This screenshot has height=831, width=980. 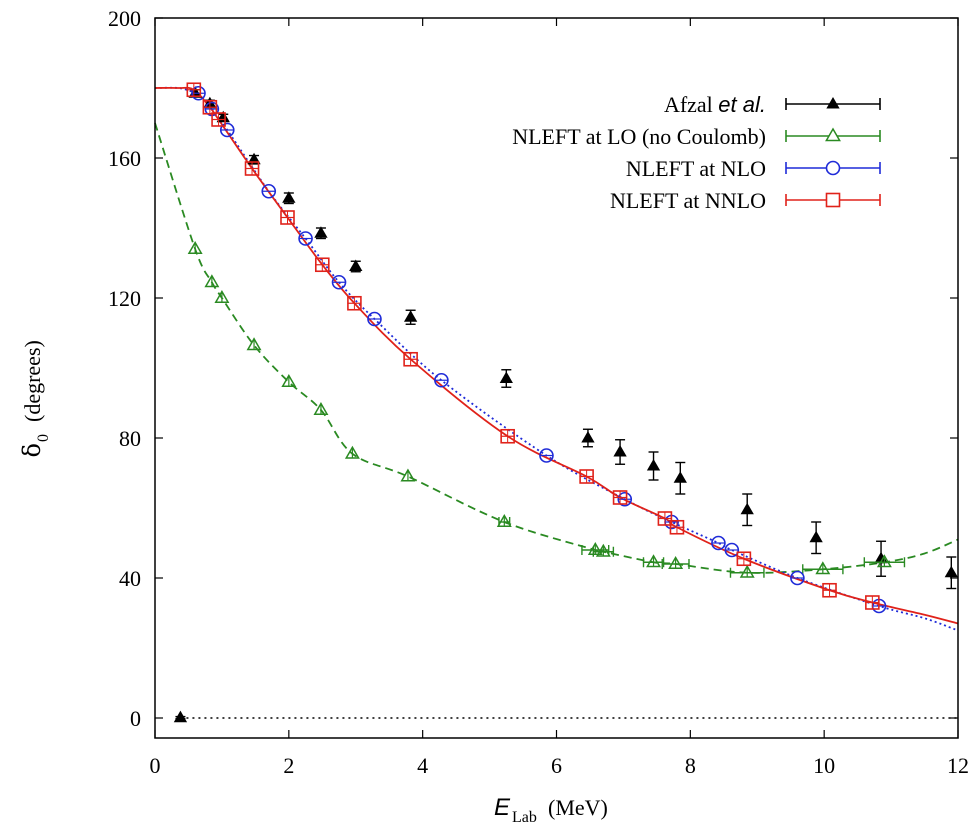 I want to click on x-tick-label: 4, so click(x=422, y=765).